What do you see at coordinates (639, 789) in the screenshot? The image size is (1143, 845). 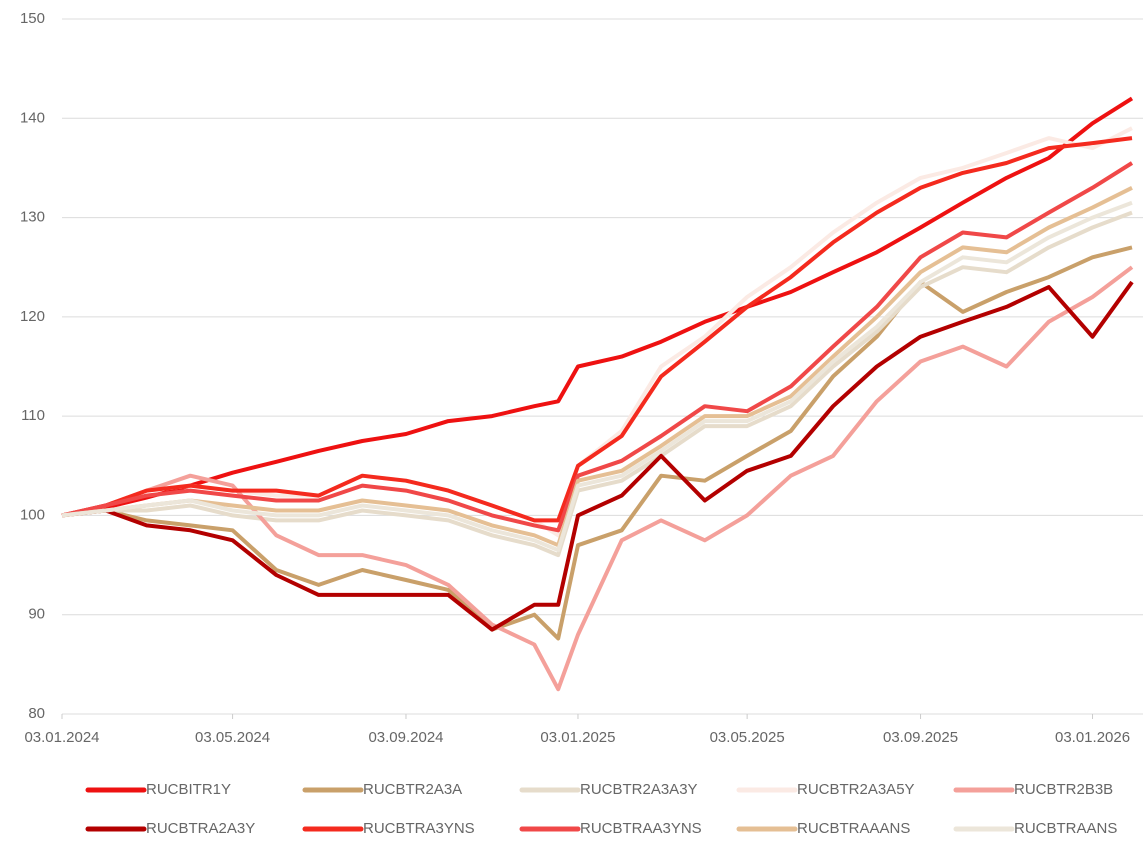 I see `legend-label: RUCBTR2A3A3Y` at bounding box center [639, 789].